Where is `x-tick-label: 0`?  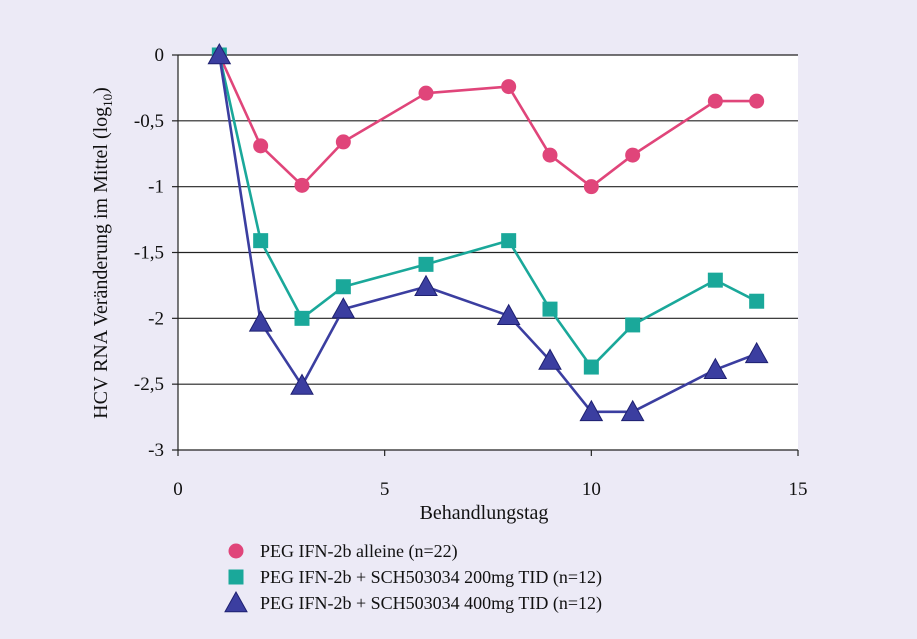
x-tick-label: 0 is located at coordinates (178, 489).